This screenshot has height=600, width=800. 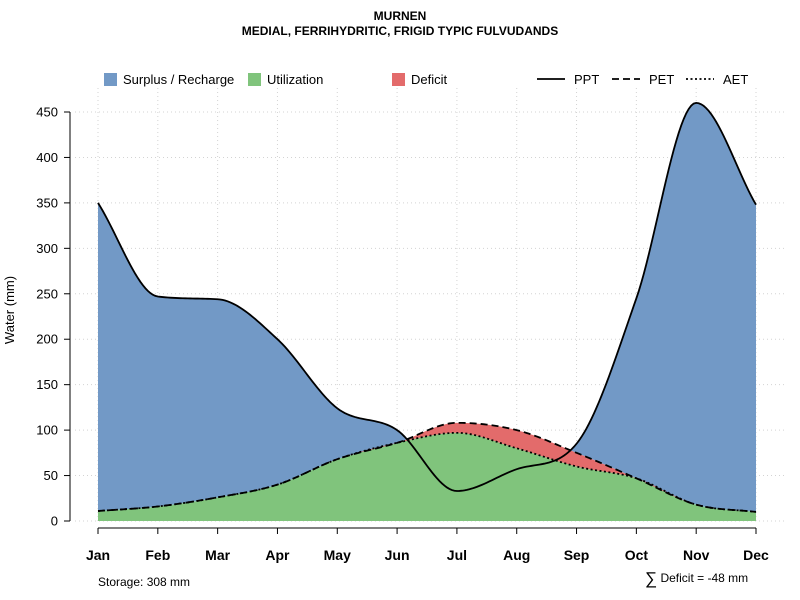 I want to click on y-tick-label: 400, so click(x=47, y=157).